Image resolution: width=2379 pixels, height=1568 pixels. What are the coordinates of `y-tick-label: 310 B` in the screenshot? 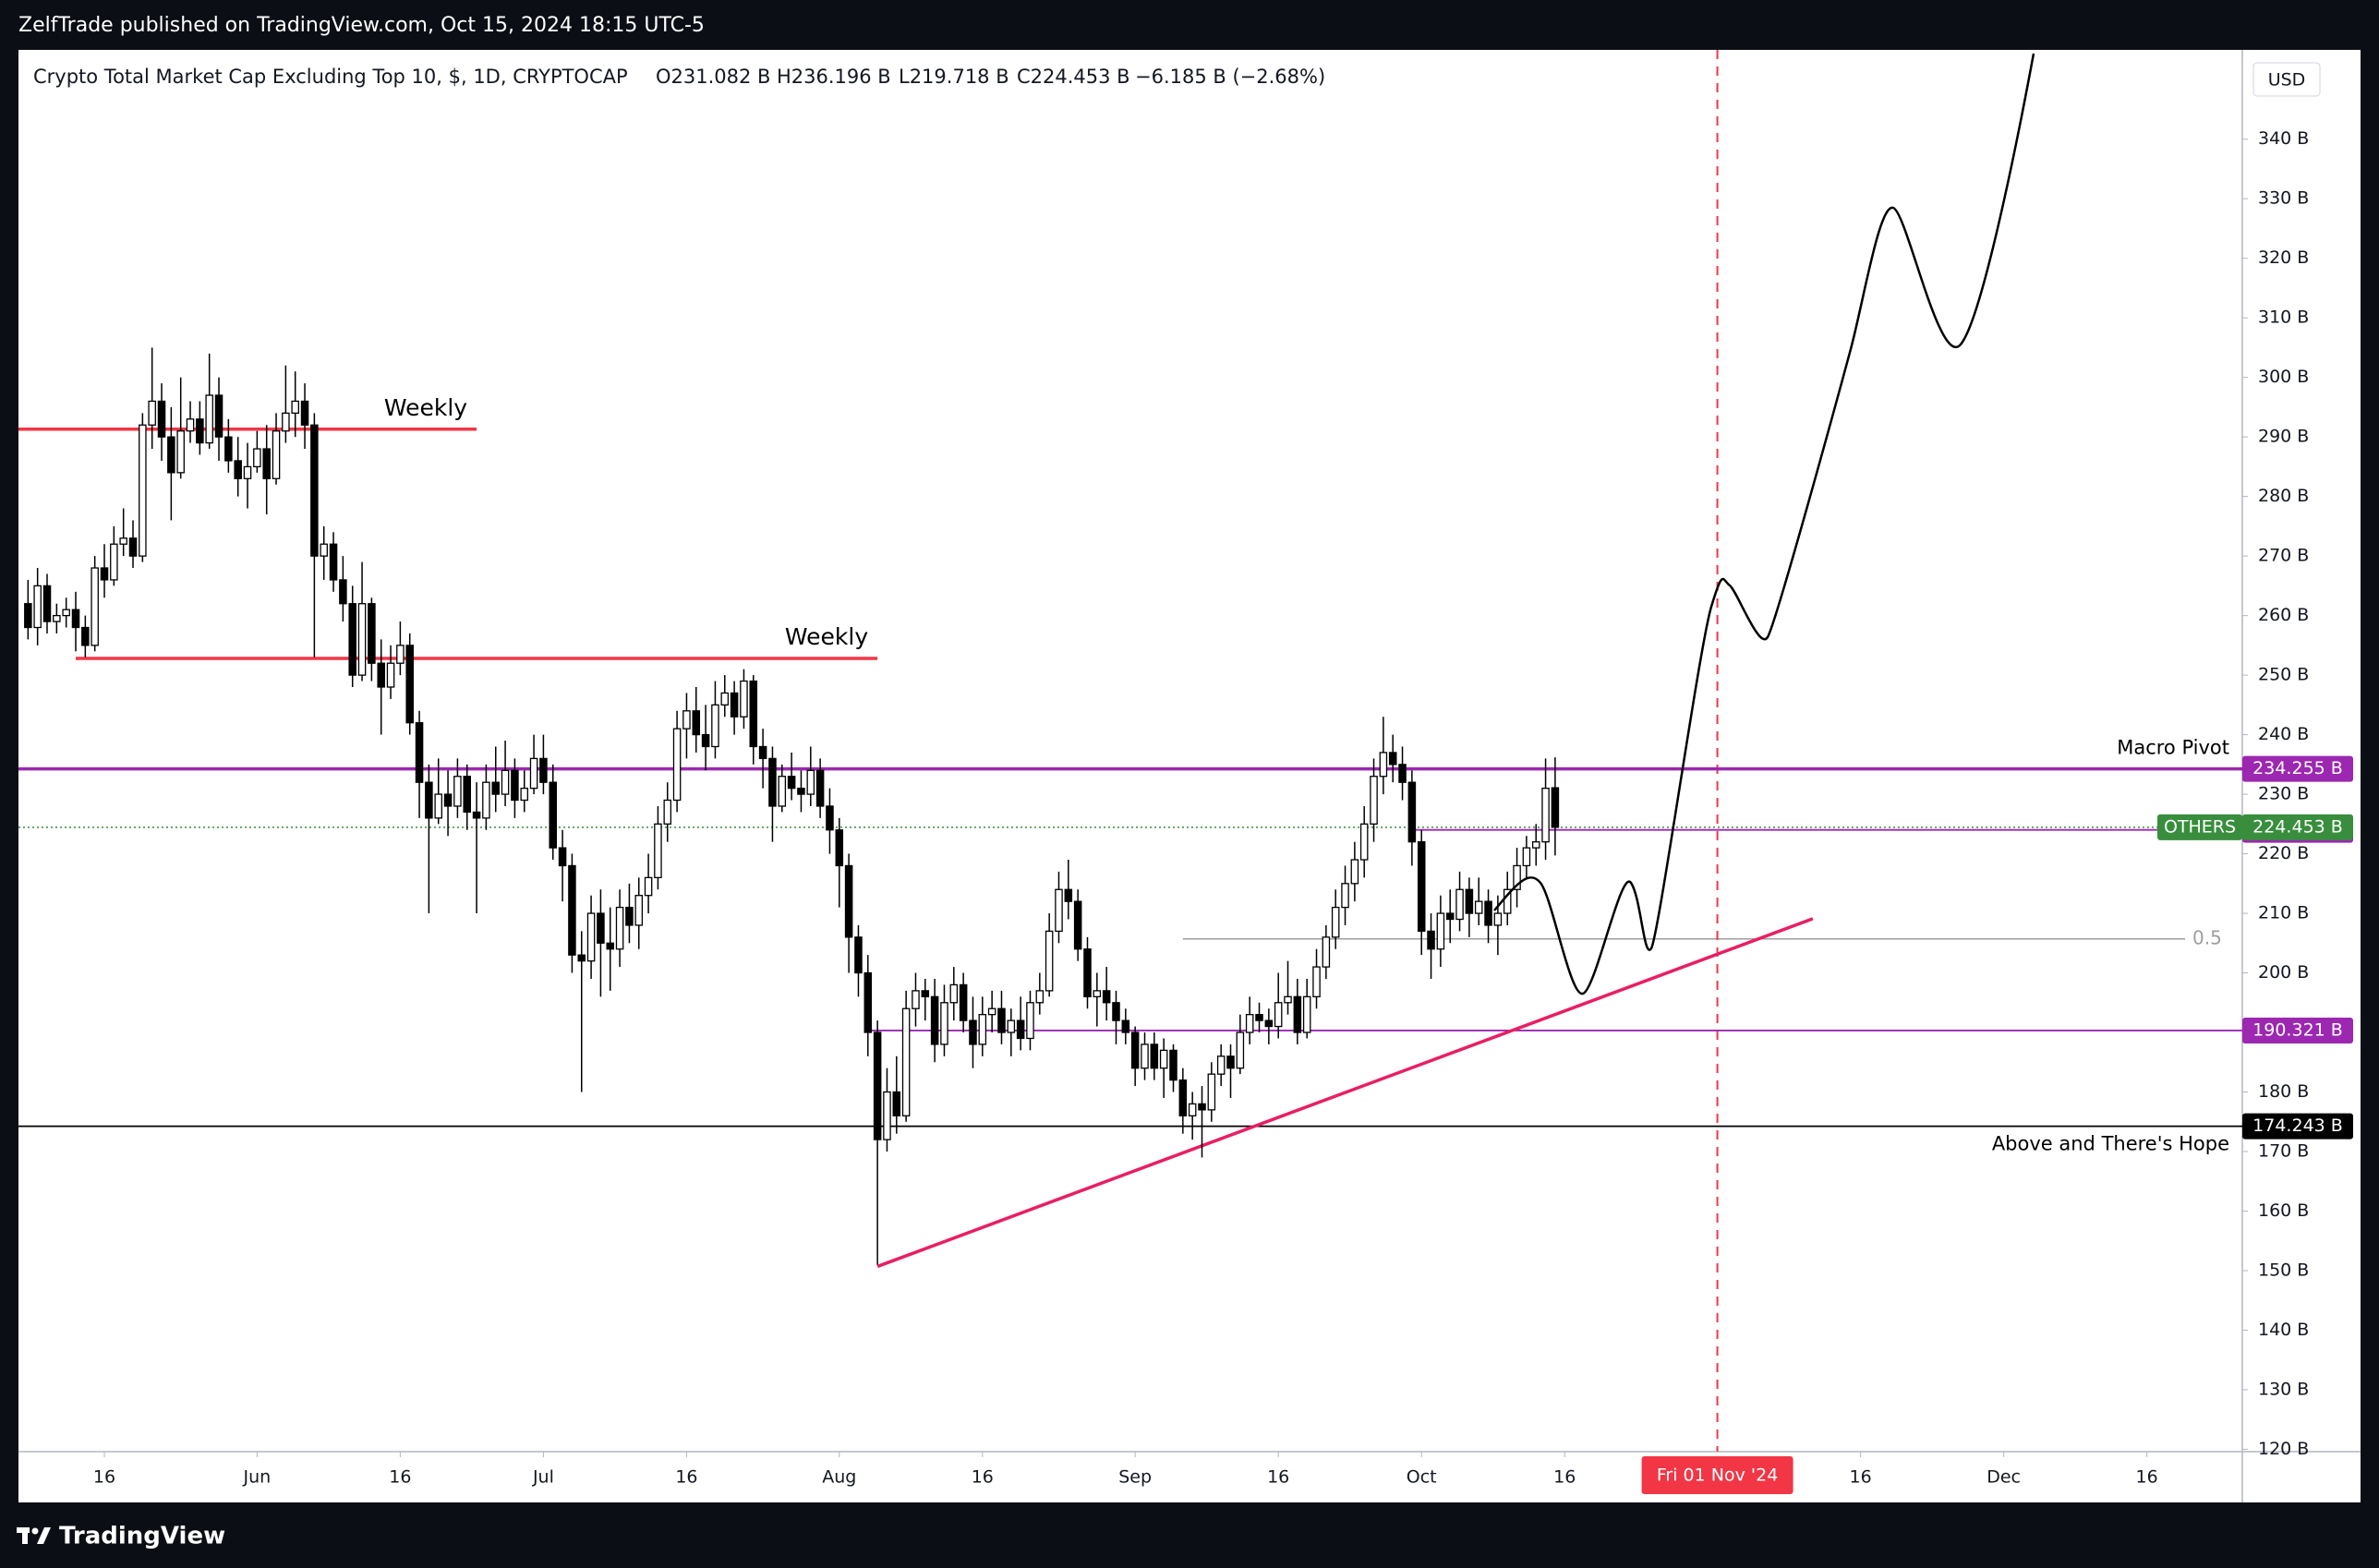 It's located at (2283, 318).